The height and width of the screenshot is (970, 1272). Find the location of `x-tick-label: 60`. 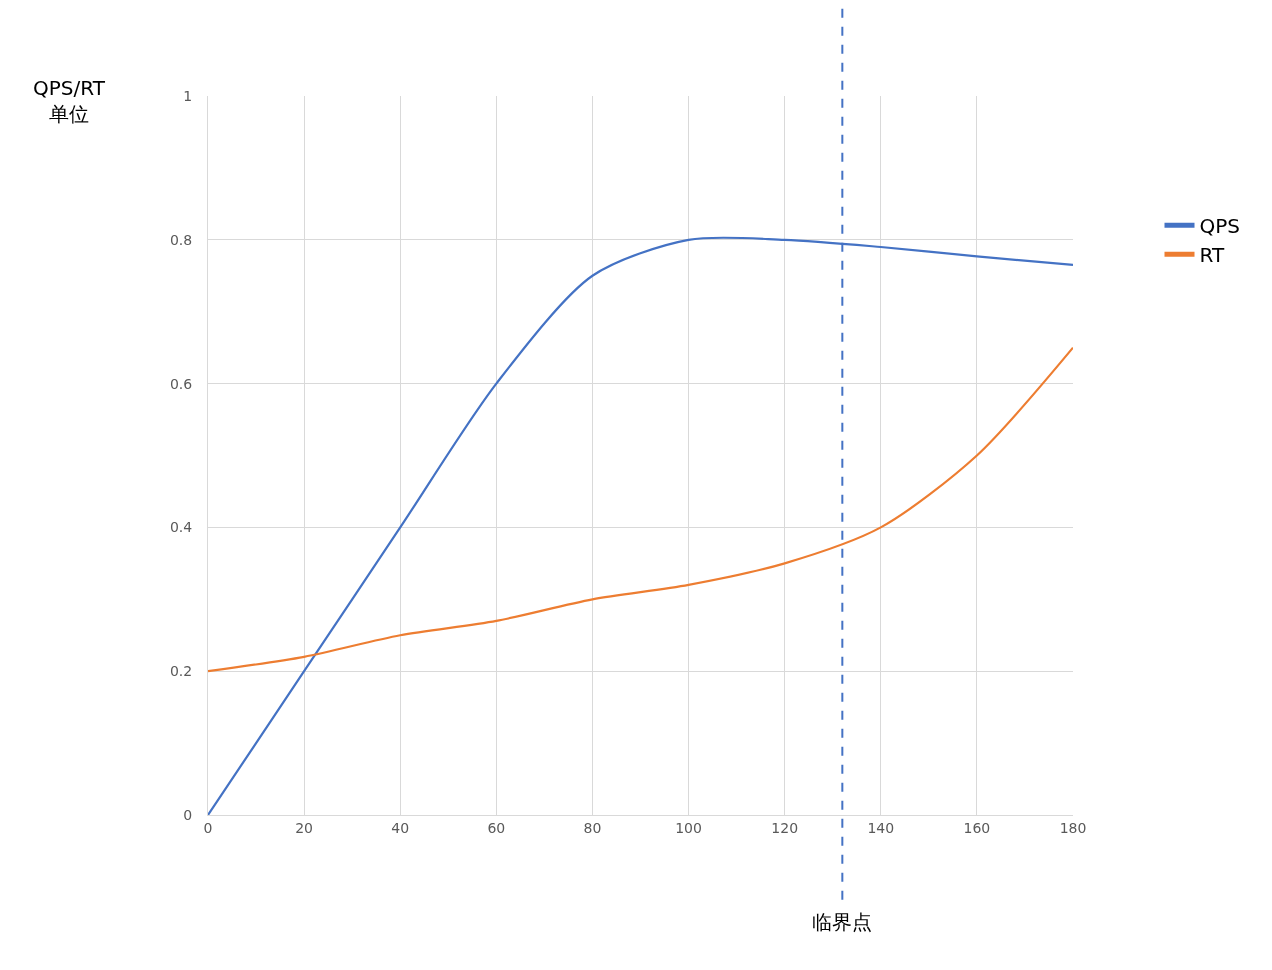

x-tick-label: 60 is located at coordinates (496, 827).